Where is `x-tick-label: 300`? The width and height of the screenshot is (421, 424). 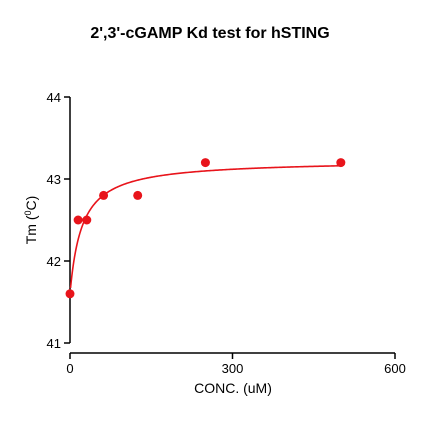 x-tick-label: 300 is located at coordinates (233, 368).